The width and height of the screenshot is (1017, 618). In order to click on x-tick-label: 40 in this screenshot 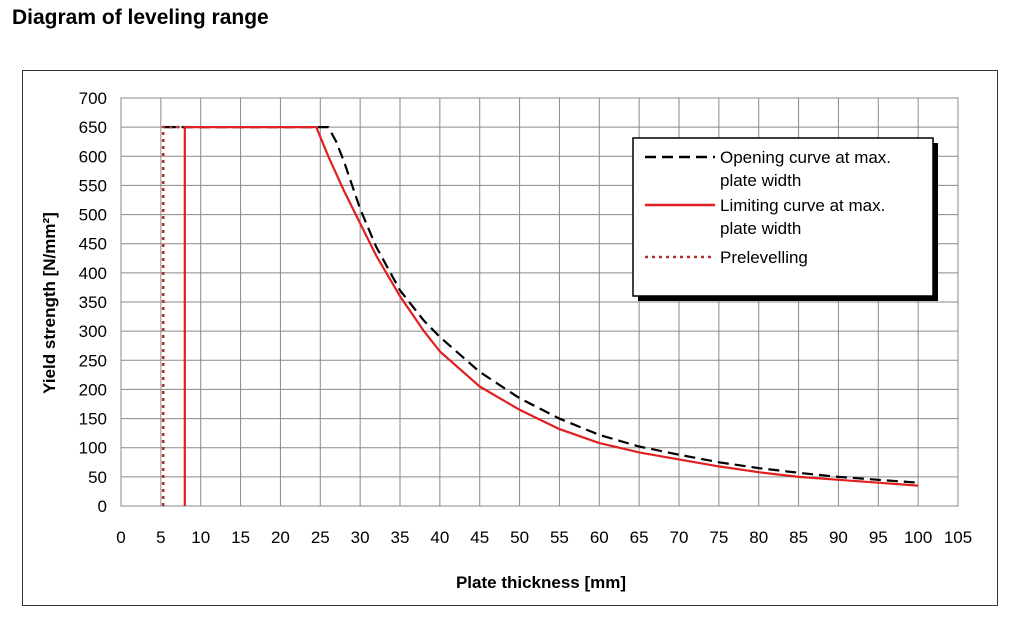, I will do `click(439, 537)`.